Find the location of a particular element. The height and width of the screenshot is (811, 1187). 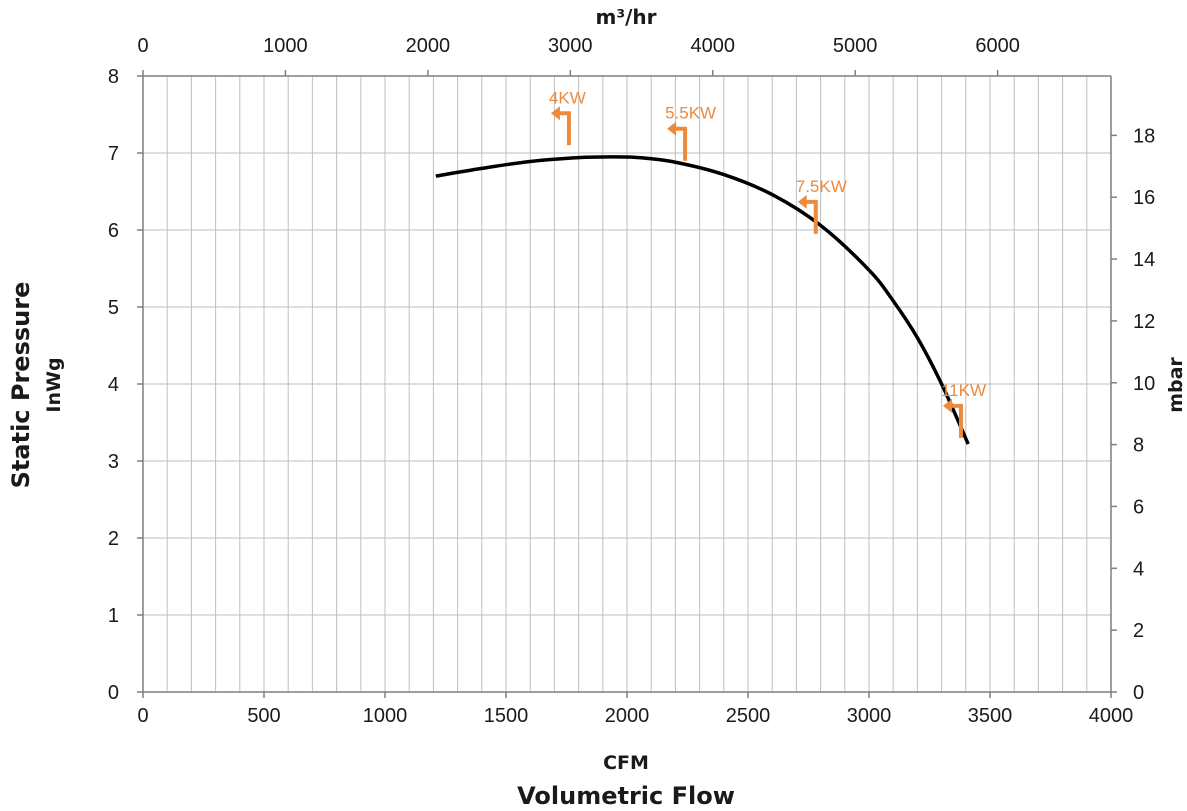

annotation-label: 4KW is located at coordinates (567, 97).